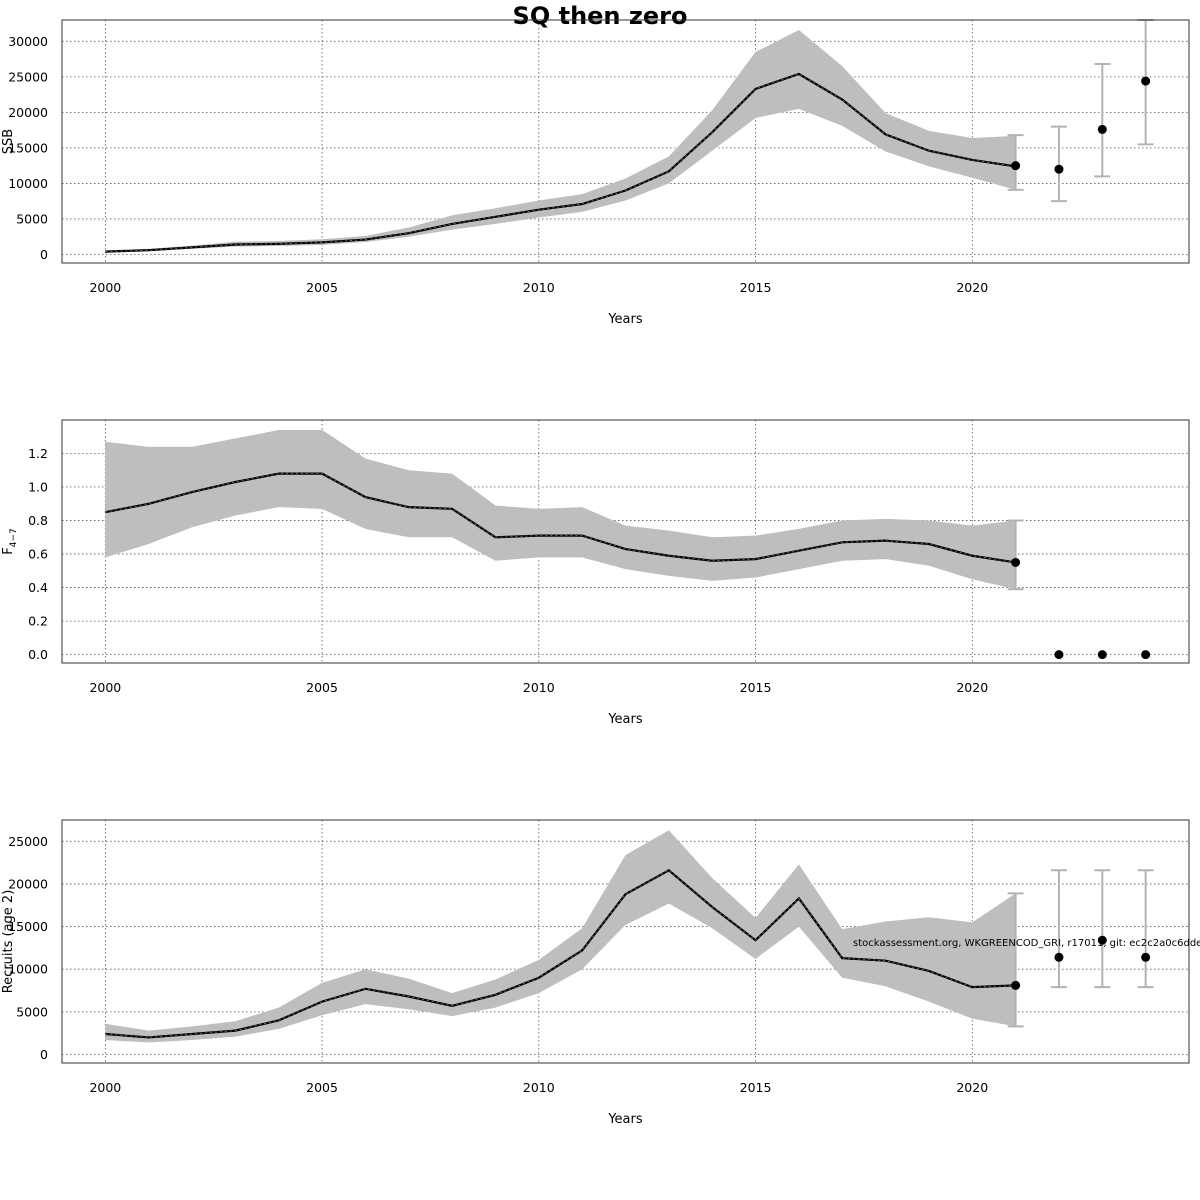  What do you see at coordinates (600, 16) in the screenshot?
I see `figure-title: SQ then zero` at bounding box center [600, 16].